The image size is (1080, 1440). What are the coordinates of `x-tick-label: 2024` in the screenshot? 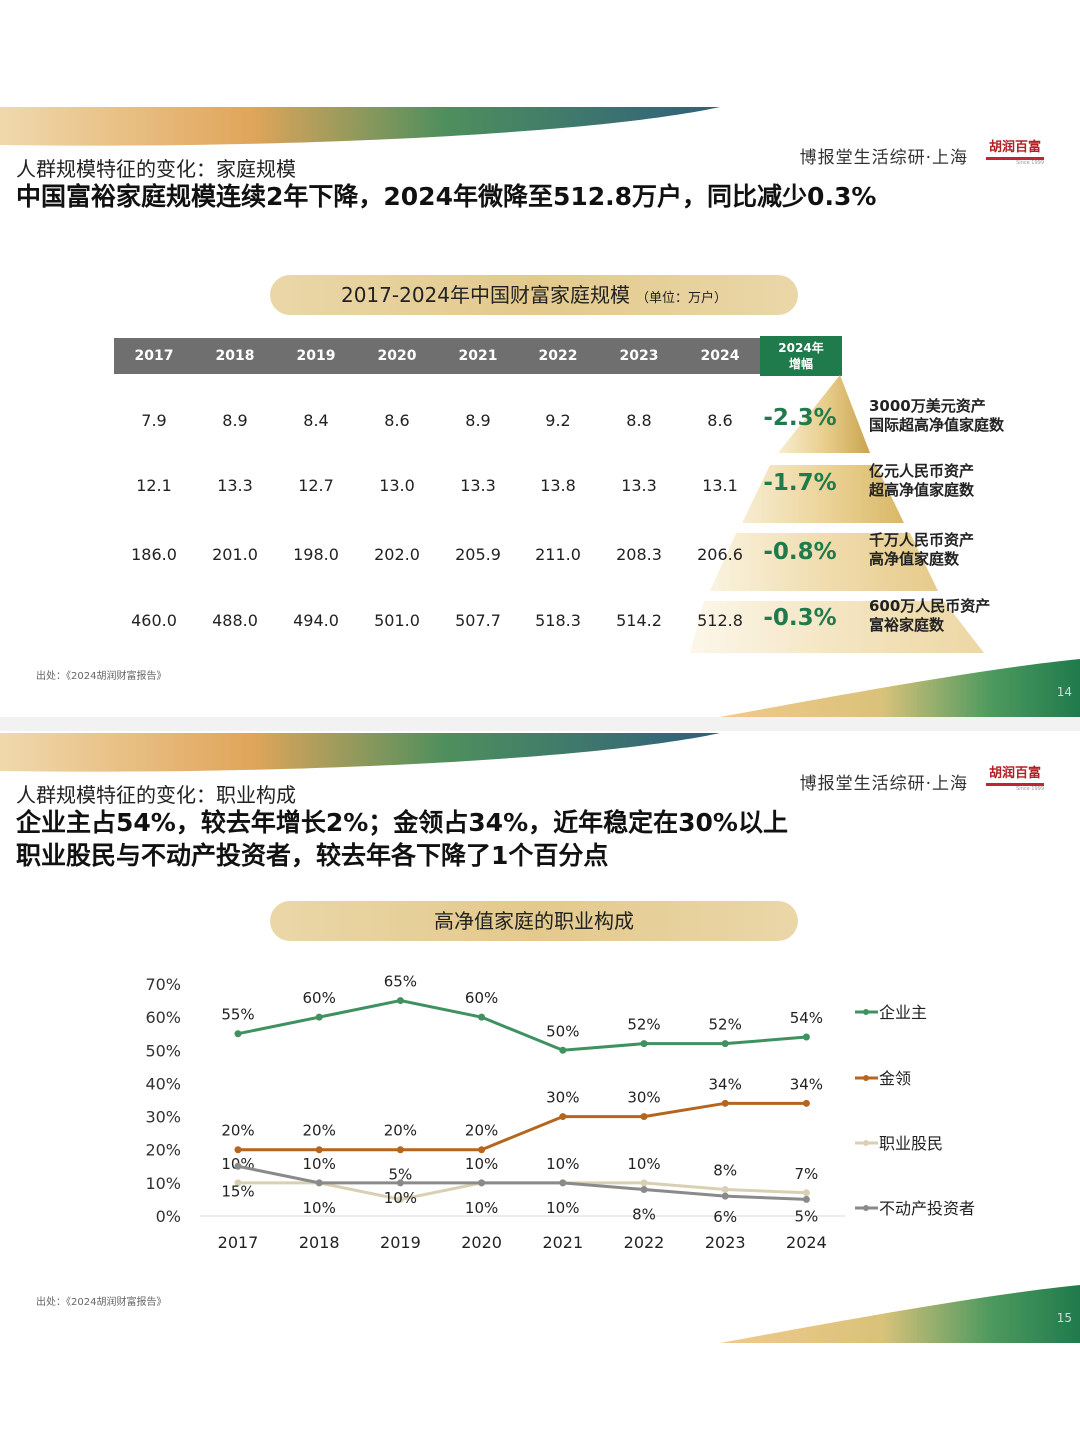 It's located at (806, 1242).